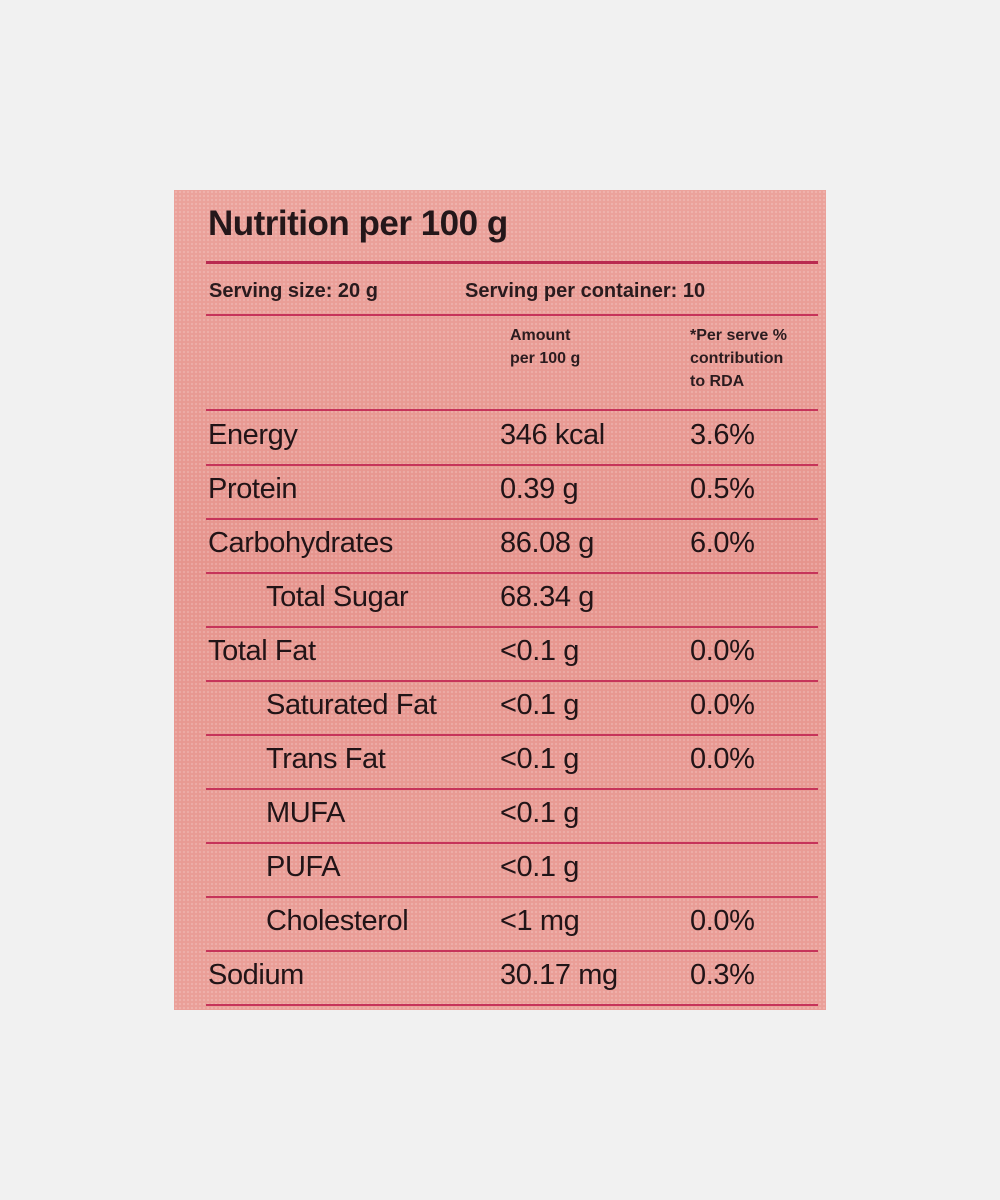 The image size is (1000, 1200). I want to click on servings-per-container: Serving per container: 10, so click(585, 291).